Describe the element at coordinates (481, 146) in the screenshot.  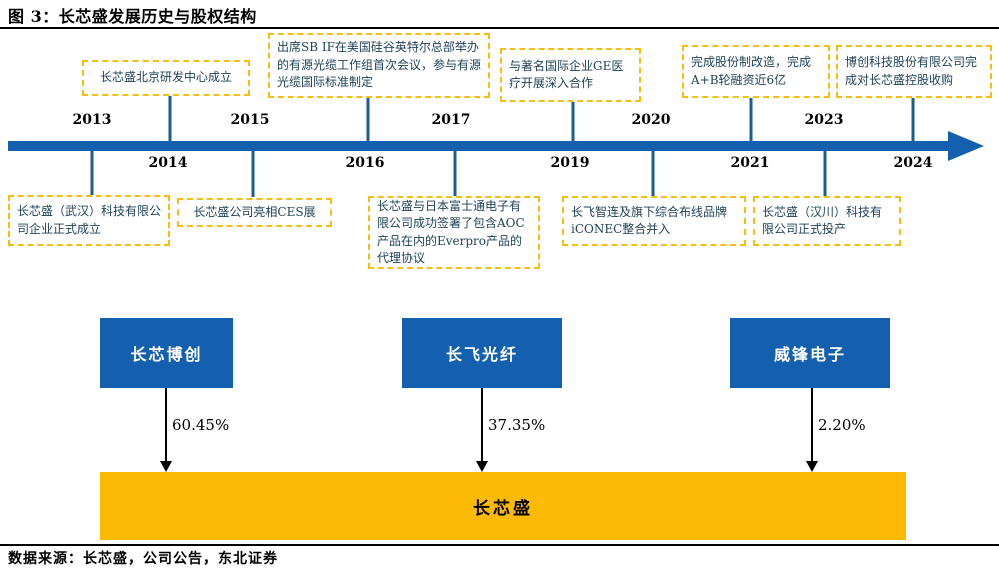
I see `timeline-bar` at that location.